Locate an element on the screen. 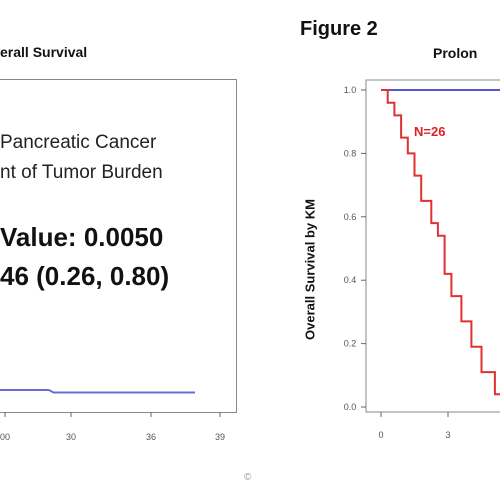 The height and width of the screenshot is (500, 500). y-tick-label: 0.2 is located at coordinates (350, 344).